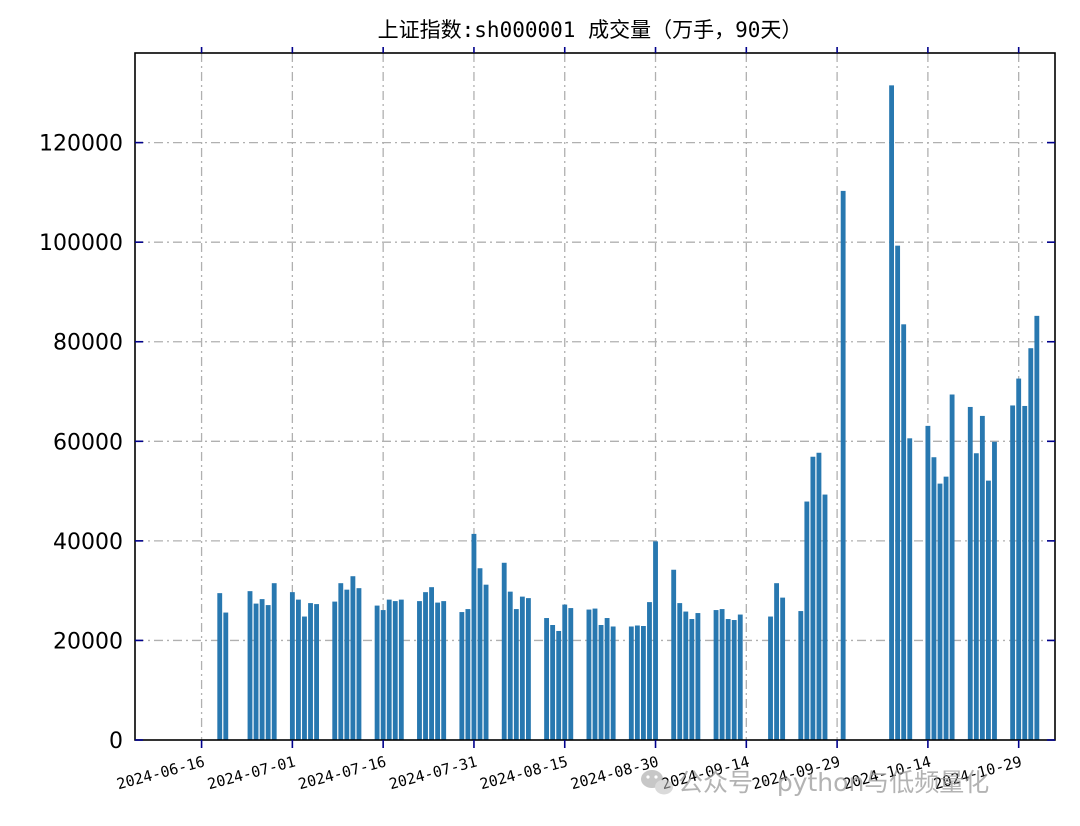 The height and width of the screenshot is (826, 1080). I want to click on watermark-text: 公众号 · python与低频量化, so click(833, 782).